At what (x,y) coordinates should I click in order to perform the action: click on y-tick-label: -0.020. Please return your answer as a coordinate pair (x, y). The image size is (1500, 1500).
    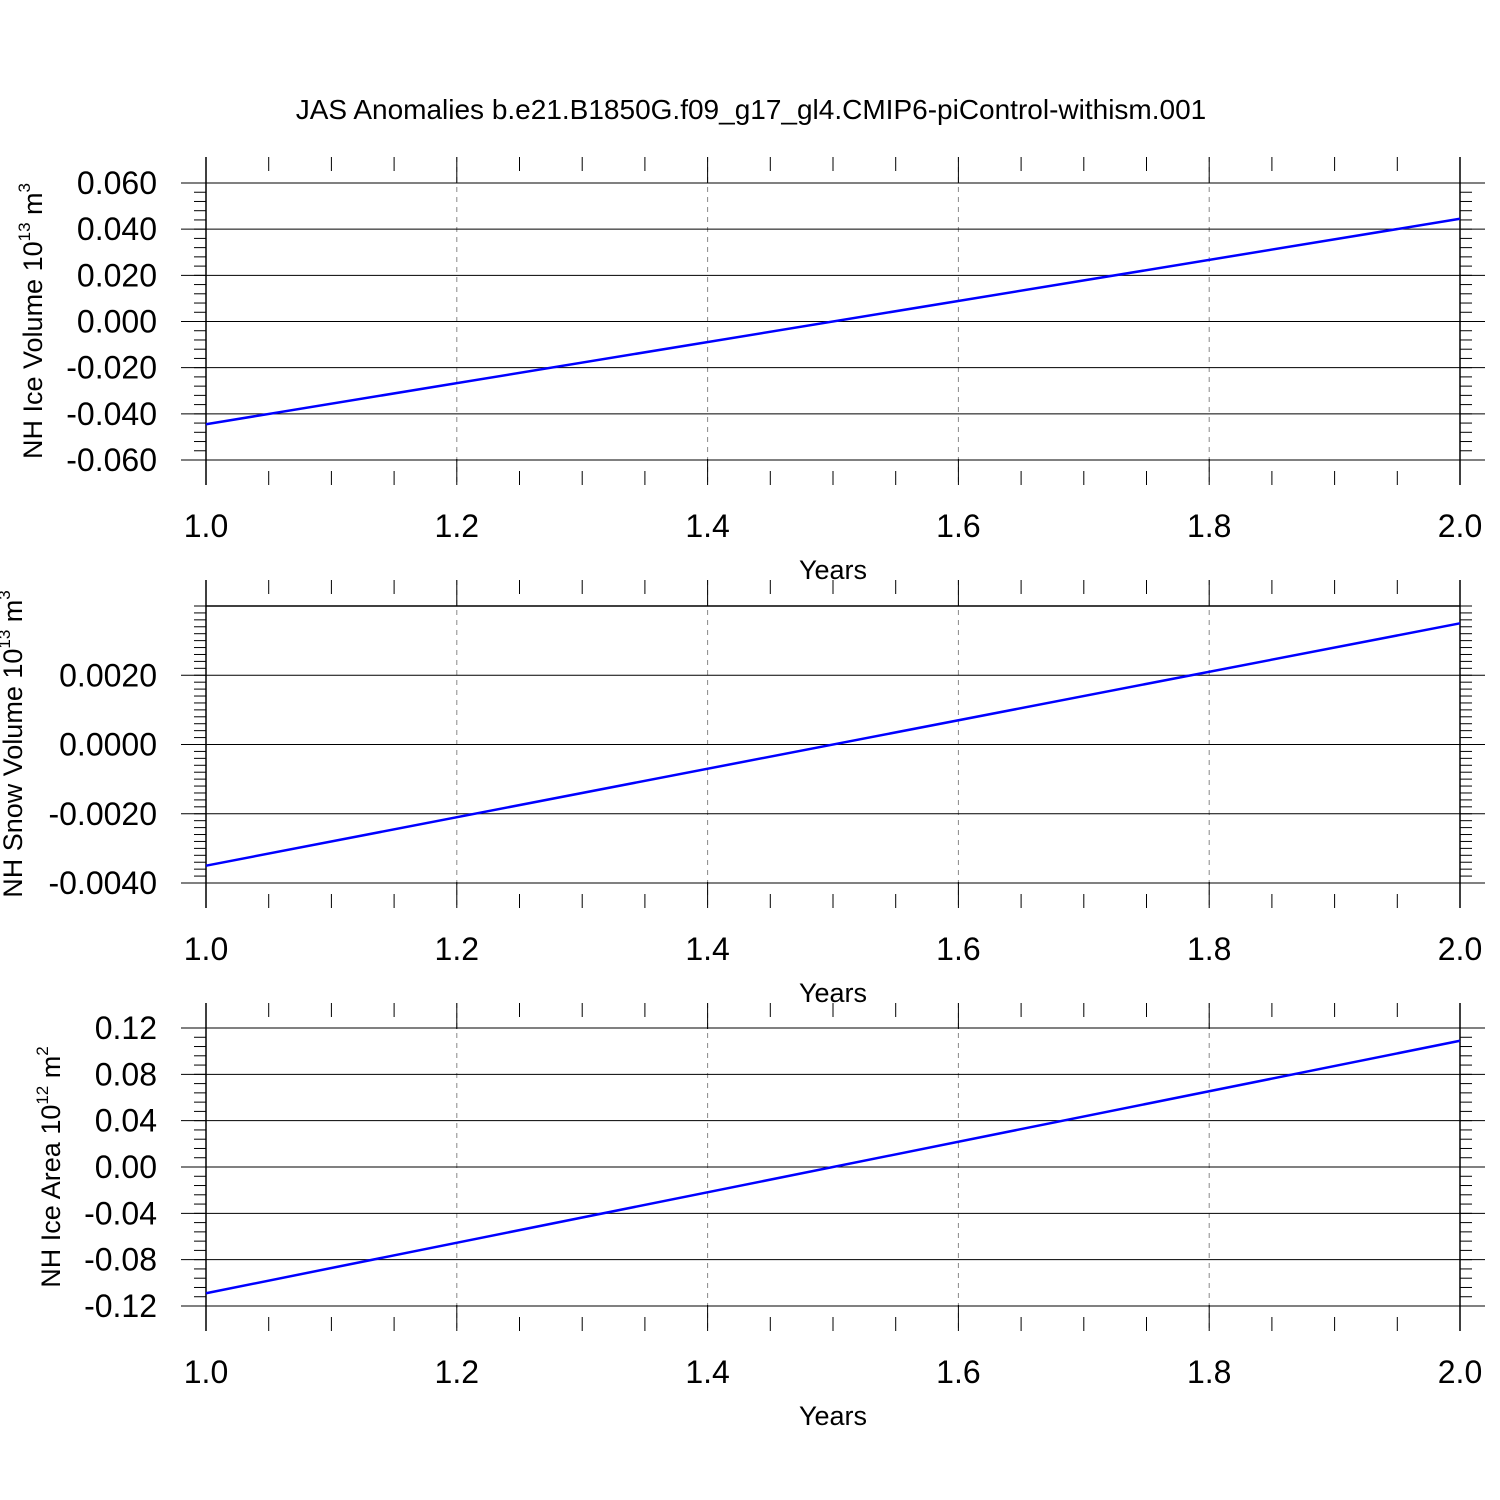
    Looking at the image, I should click on (111, 368).